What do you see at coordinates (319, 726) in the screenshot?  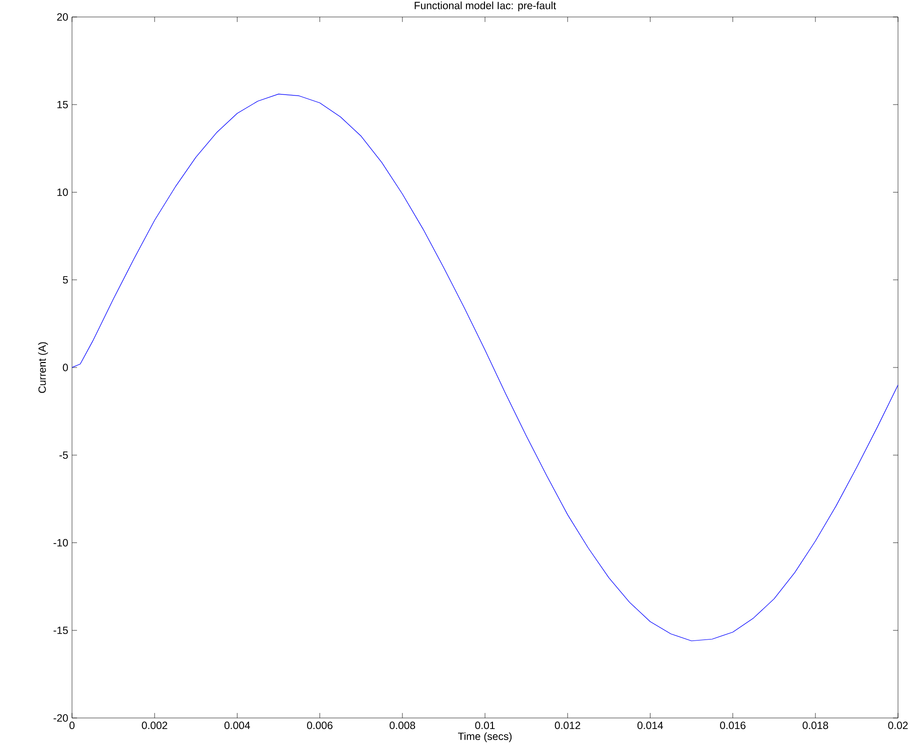 I see `x-tick-label: 0.006` at bounding box center [319, 726].